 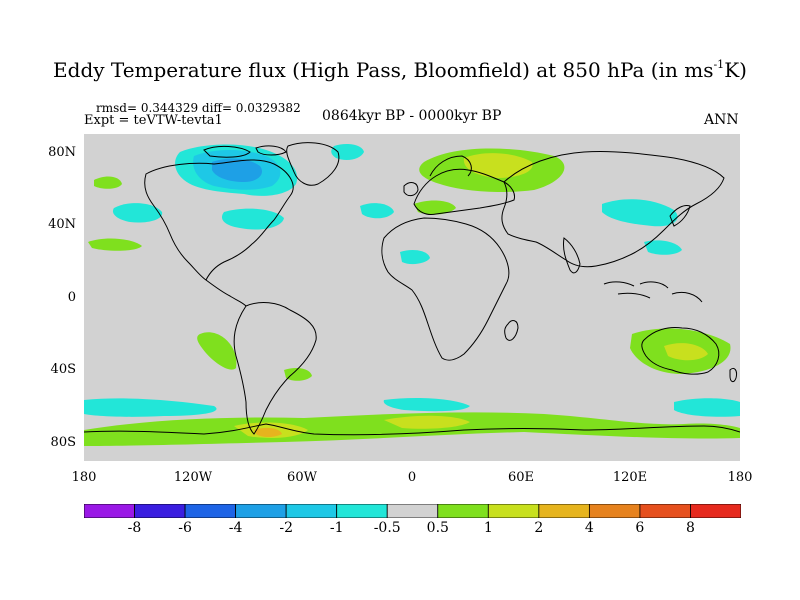 What do you see at coordinates (735, 70) in the screenshot?
I see `title-end: K)` at bounding box center [735, 70].